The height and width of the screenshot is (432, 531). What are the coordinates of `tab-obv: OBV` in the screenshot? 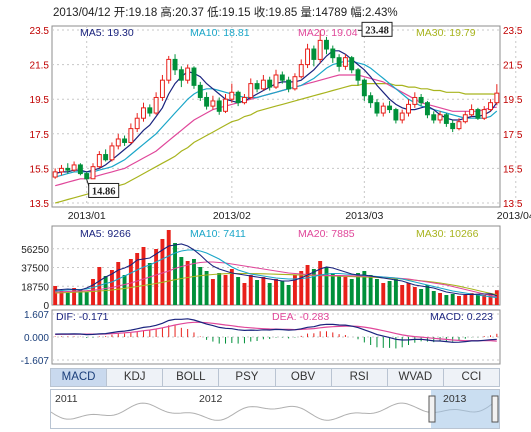 It's located at (304, 377).